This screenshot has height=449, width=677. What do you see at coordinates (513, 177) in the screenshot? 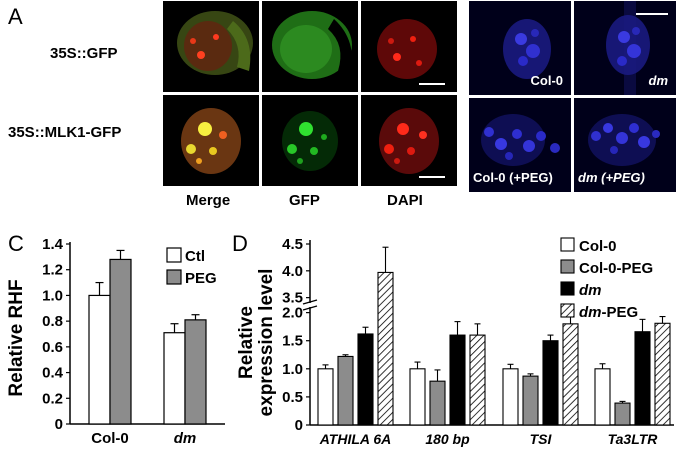
I see `label-col0-peg: Col-0 (+PEG)` at bounding box center [513, 177].